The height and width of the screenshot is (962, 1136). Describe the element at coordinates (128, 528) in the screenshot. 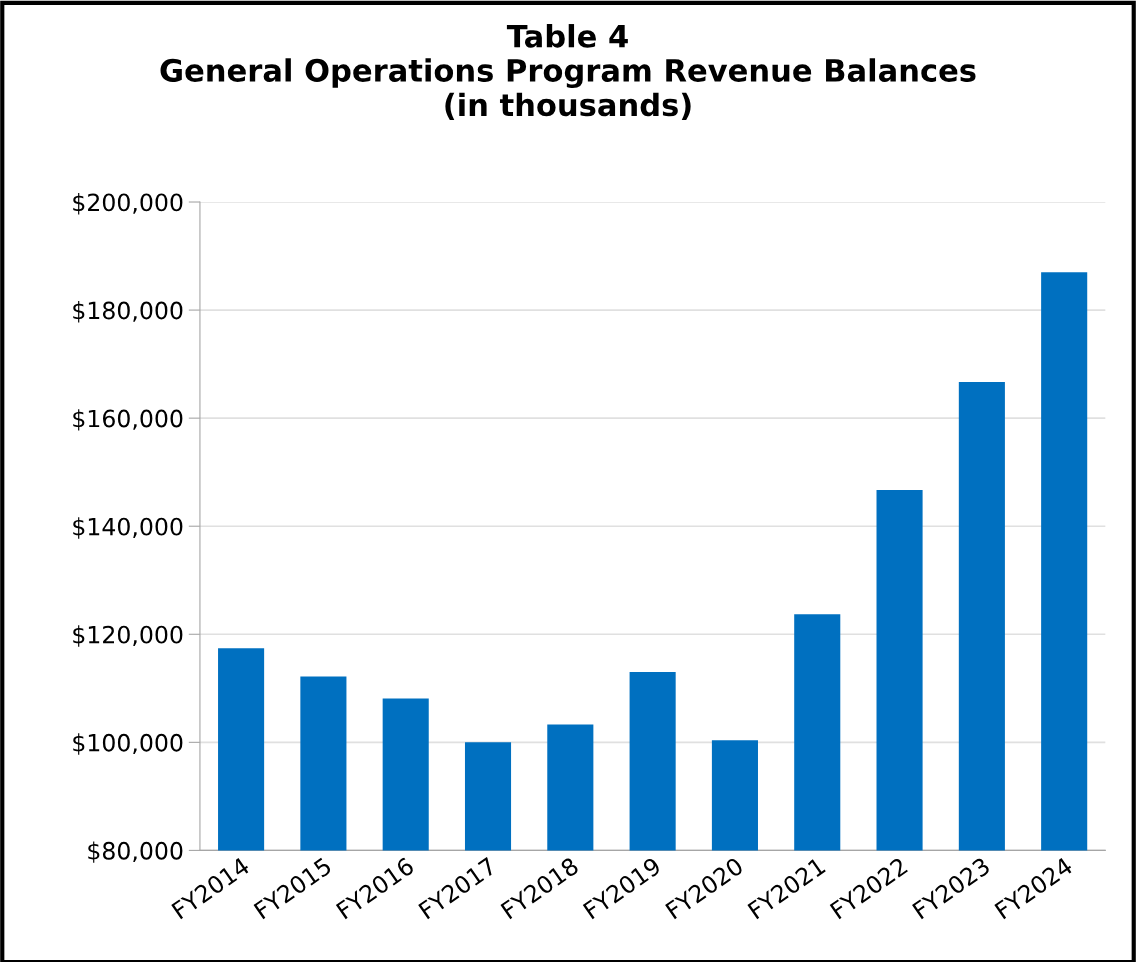

I see `y-tick-label: $140,000` at that location.